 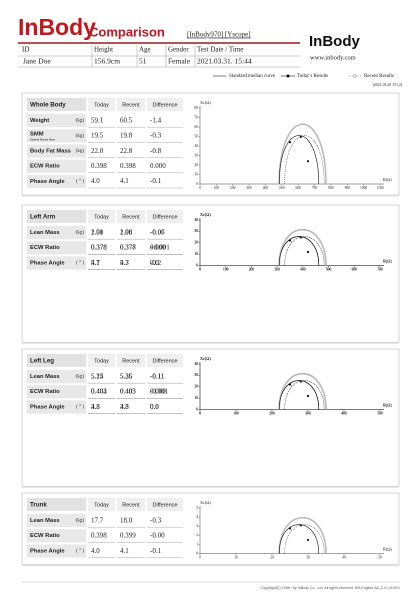 What do you see at coordinates (288, 76) in the screenshot?
I see `legend-dot` at bounding box center [288, 76].